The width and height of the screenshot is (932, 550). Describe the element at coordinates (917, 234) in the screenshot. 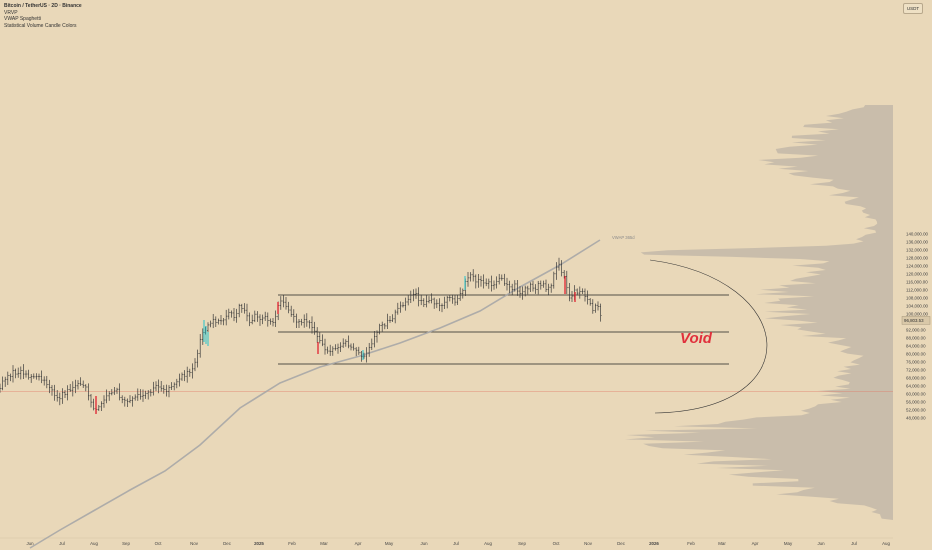

I see `y-tick-label: 140,000.00` at that location.